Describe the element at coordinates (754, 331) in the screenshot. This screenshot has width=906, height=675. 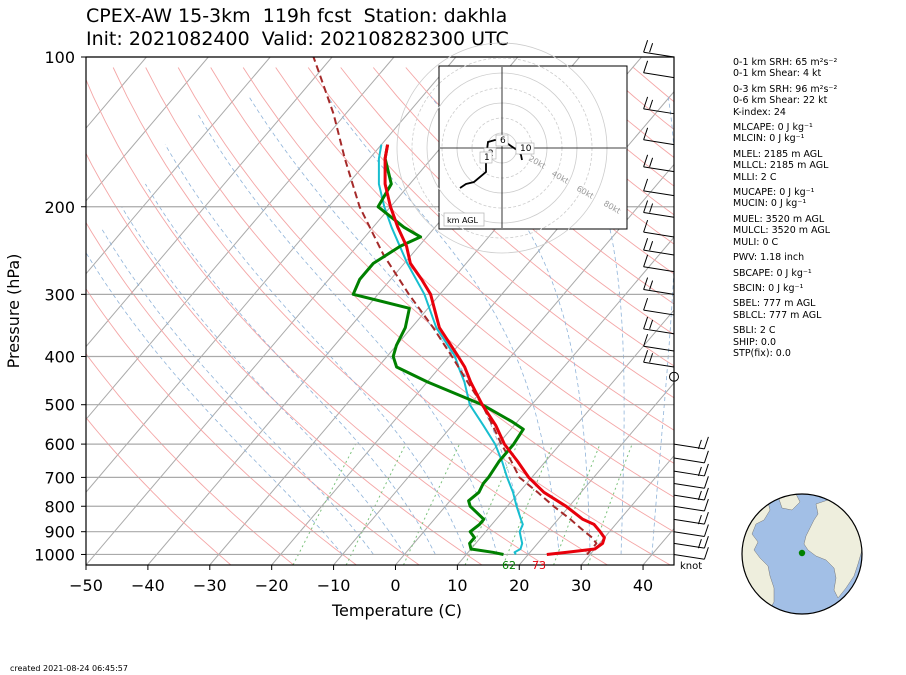
I see `index-item: SBLI: 2 C` at that location.